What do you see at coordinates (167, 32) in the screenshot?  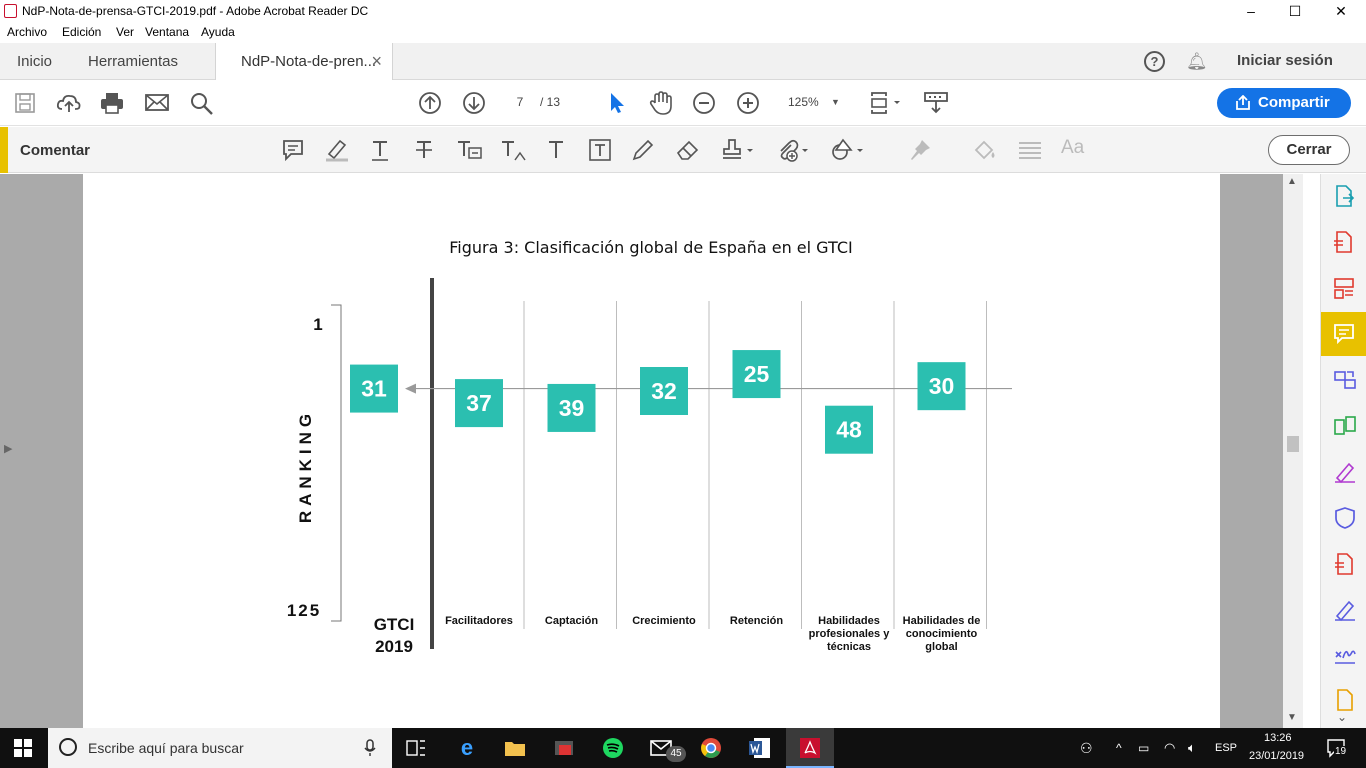 I see `menu-ventana: Ventana` at bounding box center [167, 32].